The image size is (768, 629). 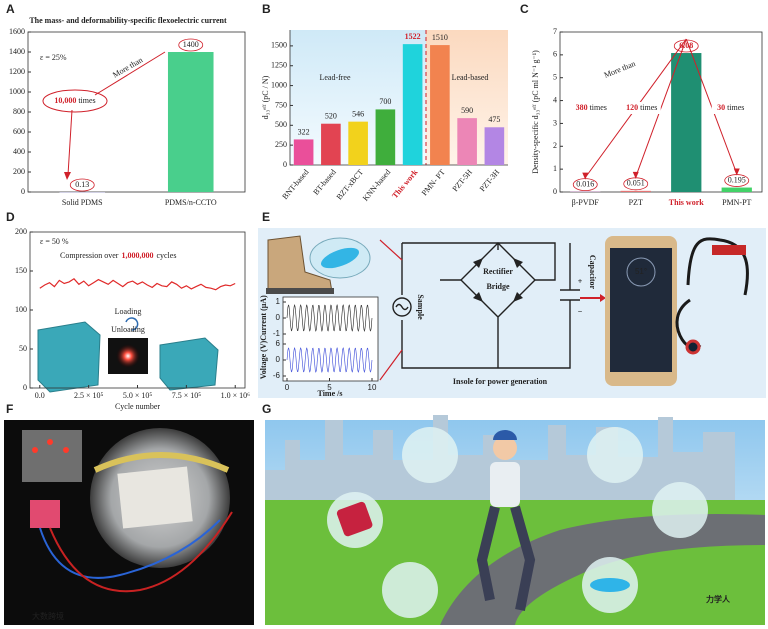 What do you see at coordinates (10, 217) in the screenshot?
I see `panel-label: D` at bounding box center [10, 217].